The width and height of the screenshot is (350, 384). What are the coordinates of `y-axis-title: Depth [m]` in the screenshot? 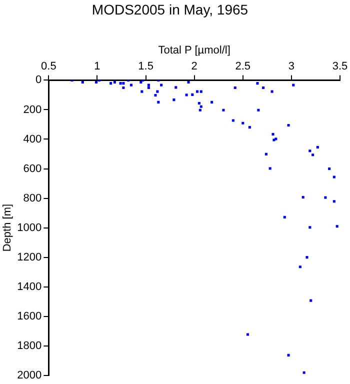 It's located at (8, 228).